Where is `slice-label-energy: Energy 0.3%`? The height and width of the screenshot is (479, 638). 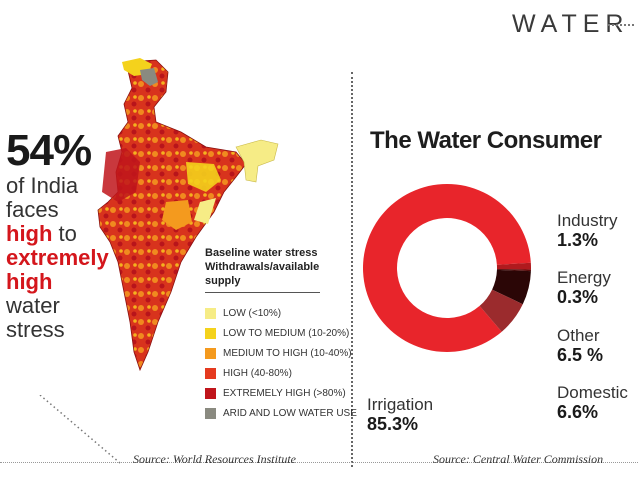 slice-label-energy: Energy 0.3% is located at coordinates (584, 287).